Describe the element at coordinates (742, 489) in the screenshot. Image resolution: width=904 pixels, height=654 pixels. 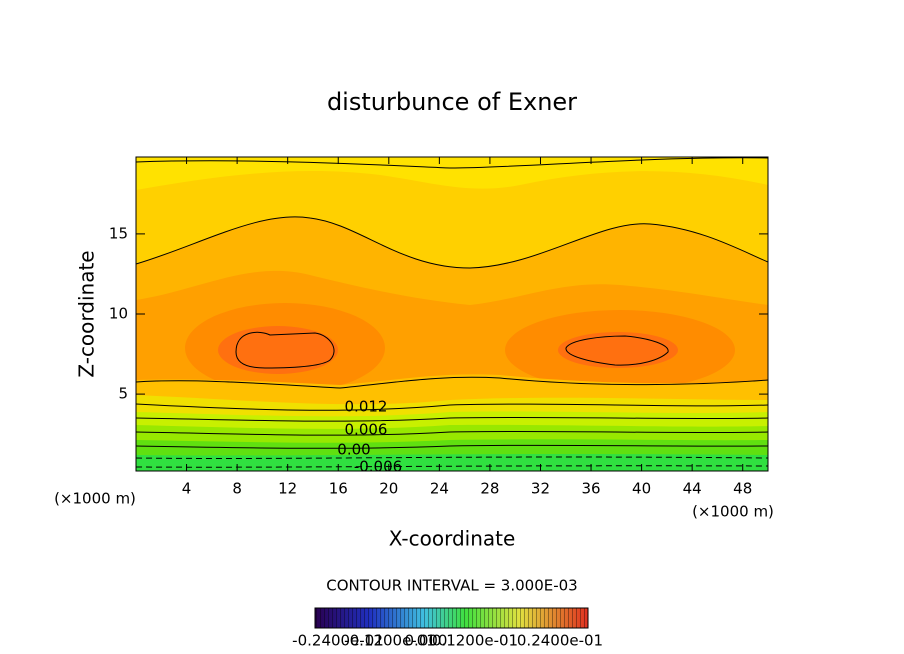
I see `x-tick-label: 48` at that location.